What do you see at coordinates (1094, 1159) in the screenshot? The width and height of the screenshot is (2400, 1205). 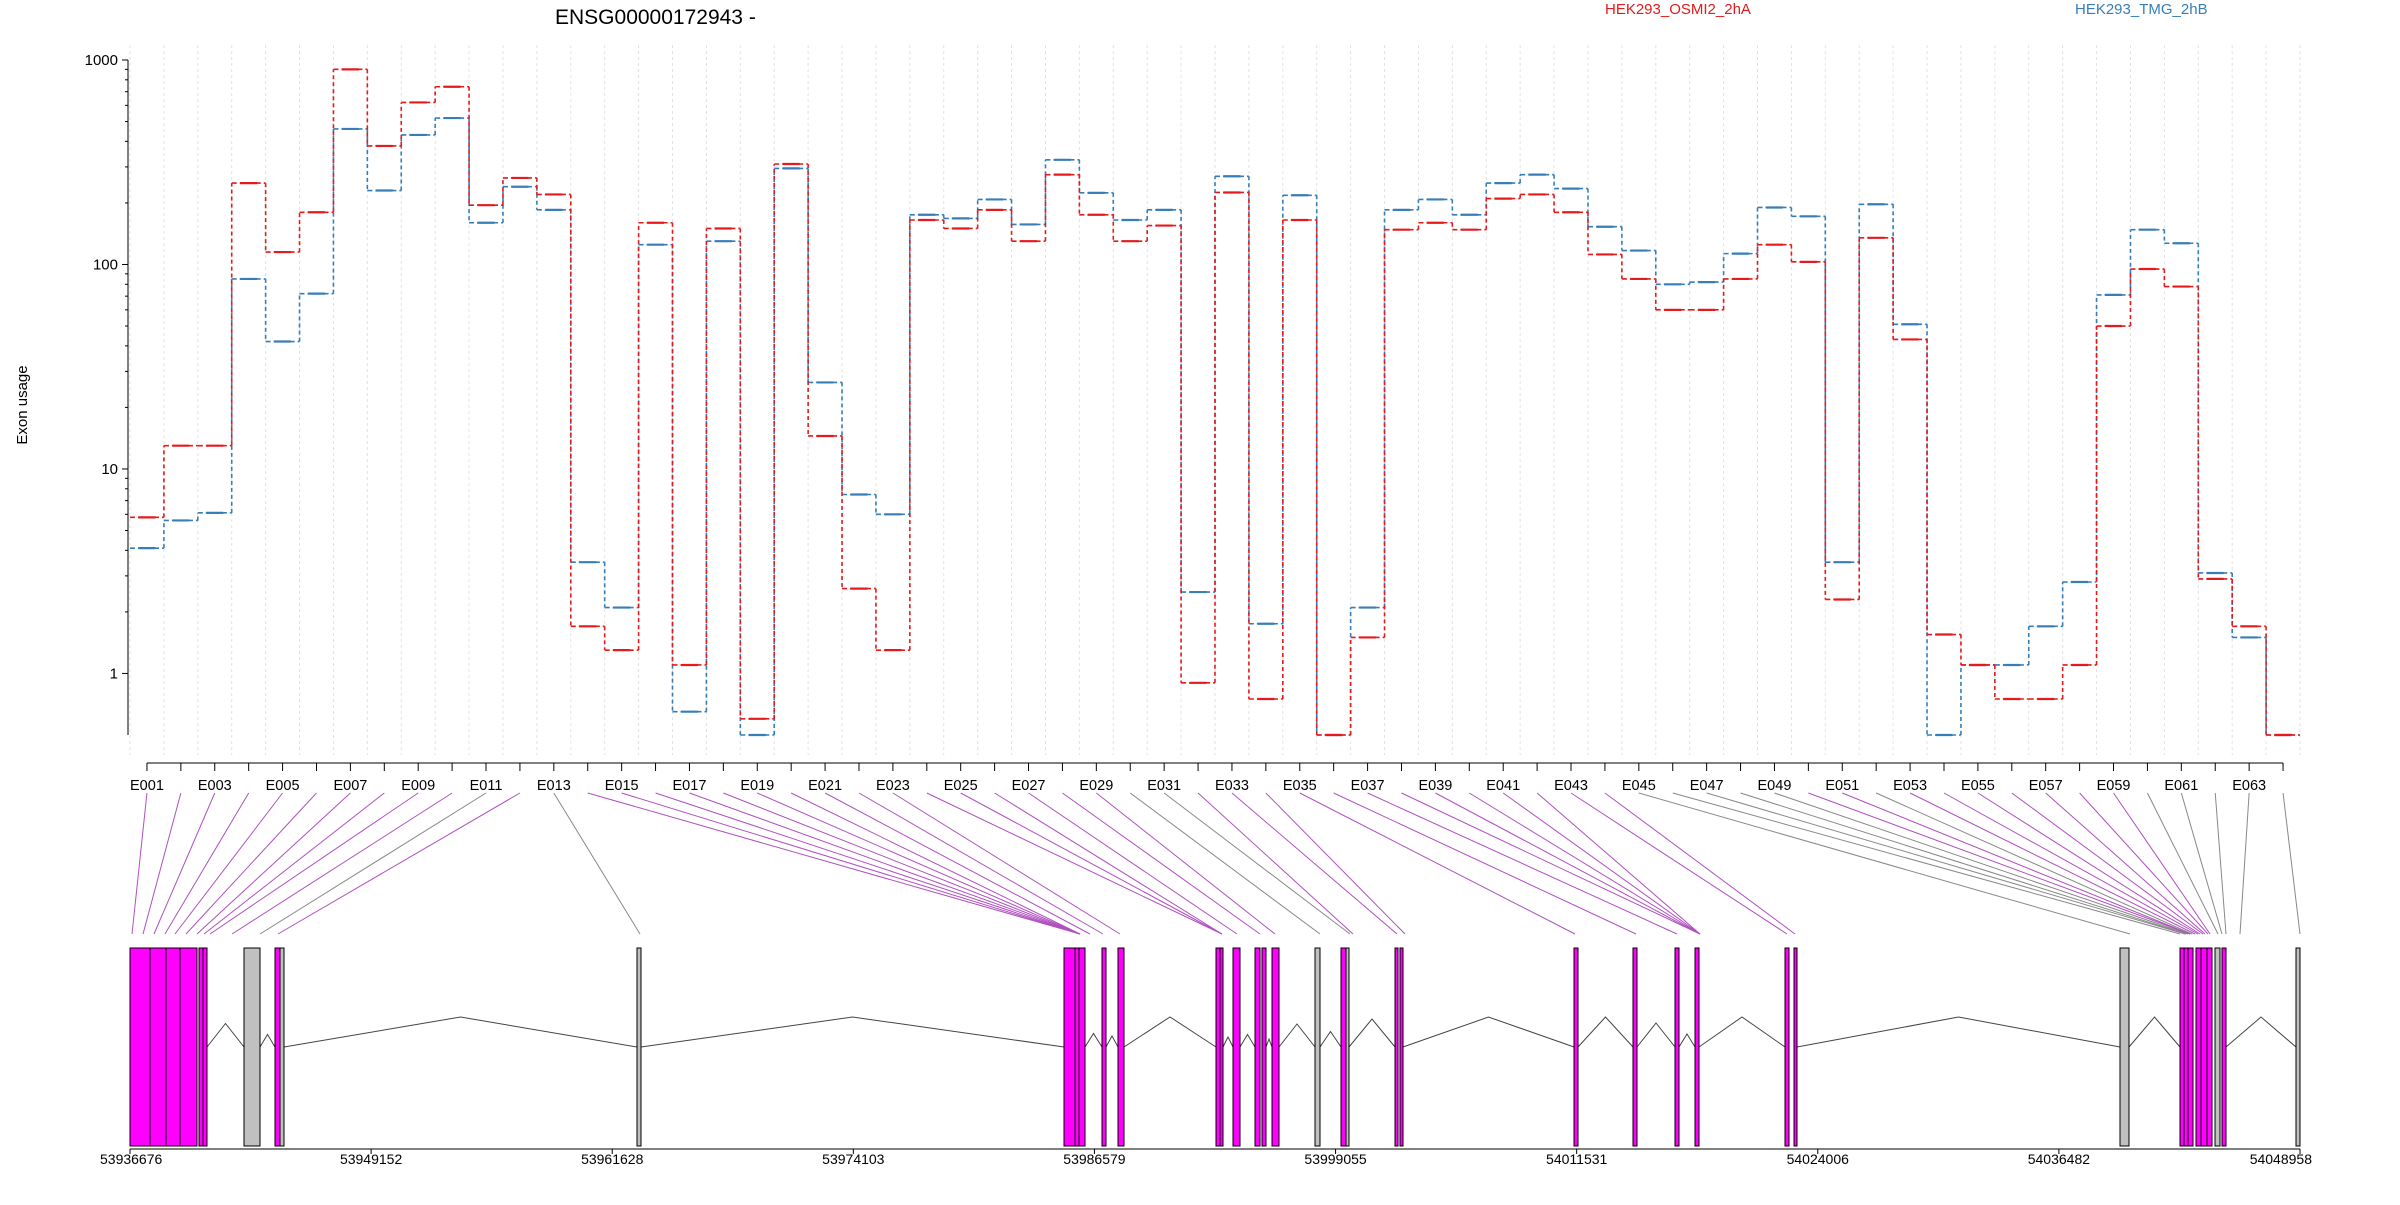 I see `genomic-tick-label: 53986579` at bounding box center [1094, 1159].